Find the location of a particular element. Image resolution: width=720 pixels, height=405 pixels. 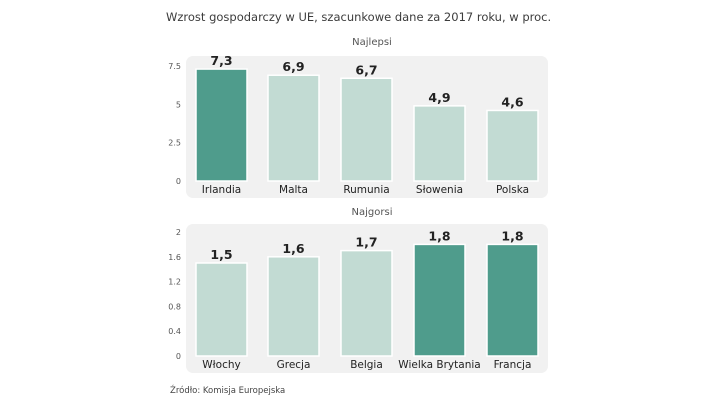

data-label: 1,7 is located at coordinates (366, 242).